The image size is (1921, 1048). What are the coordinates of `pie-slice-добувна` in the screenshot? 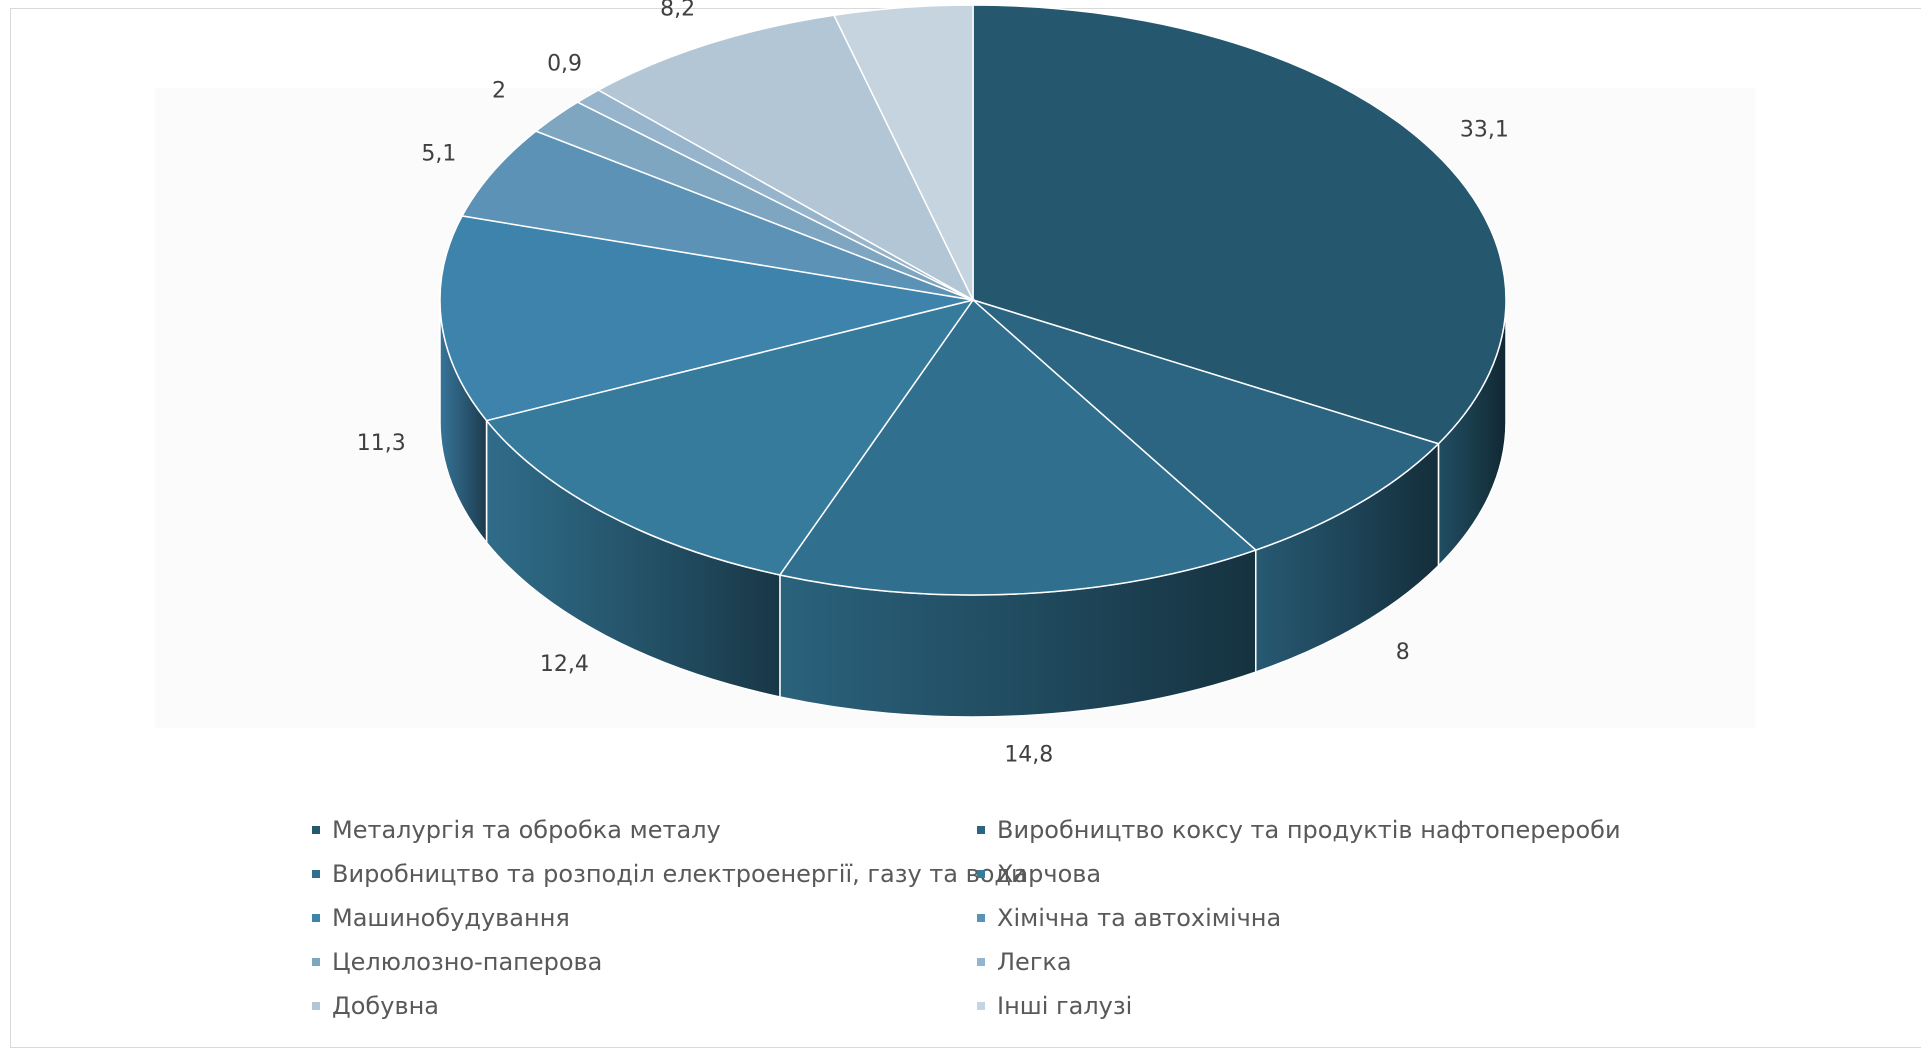 It's located at (785, 158).